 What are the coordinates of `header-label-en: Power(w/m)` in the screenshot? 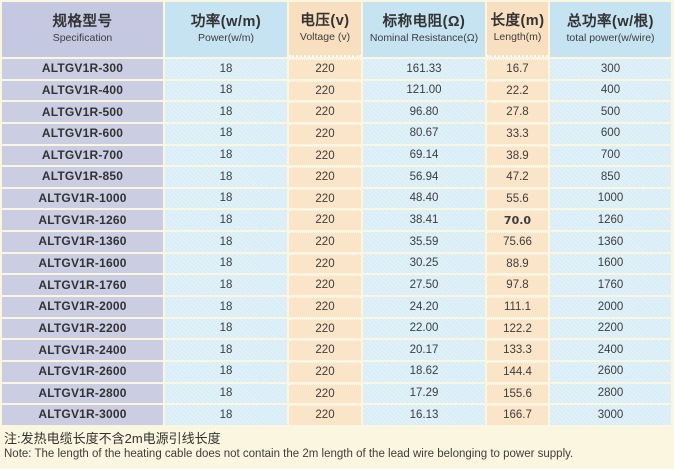 It's located at (225, 37).